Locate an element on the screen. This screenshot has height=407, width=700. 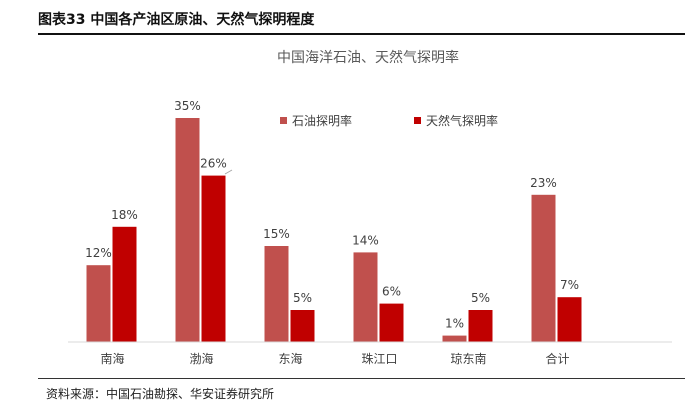
x-tick-label: 琼东南 is located at coordinates (468, 358).